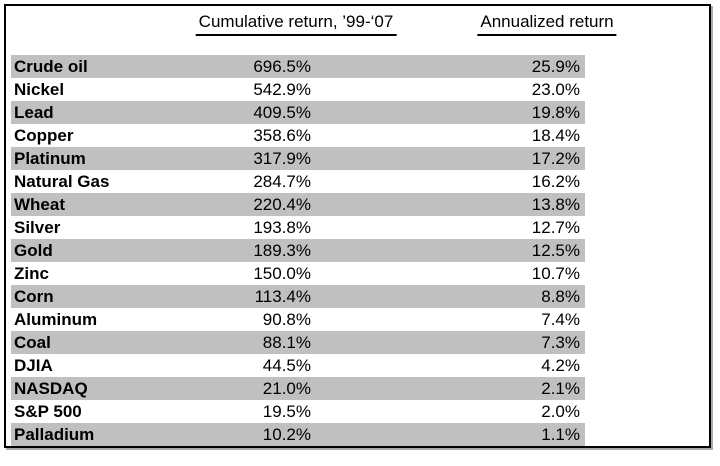 The width and height of the screenshot is (720, 466). Describe the element at coordinates (560, 296) in the screenshot. I see `annualized-return-value: 8.8%` at that location.